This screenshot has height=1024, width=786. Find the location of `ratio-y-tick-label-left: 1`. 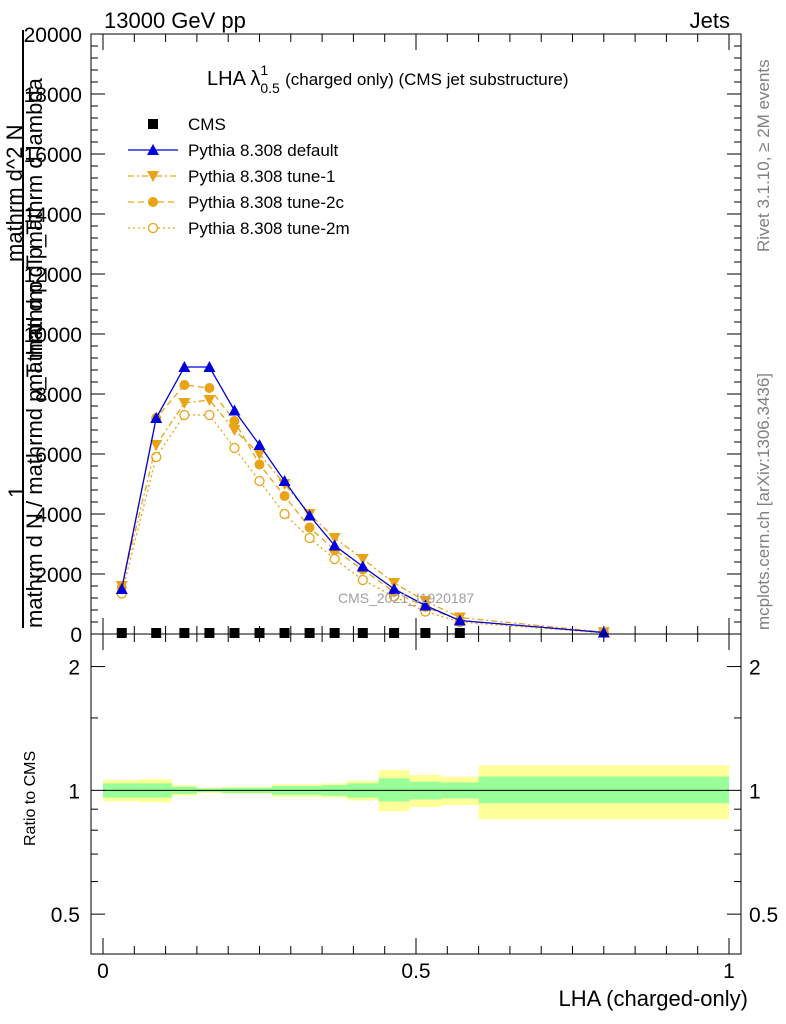

ratio-y-tick-label-left: 1 is located at coordinates (74, 791).